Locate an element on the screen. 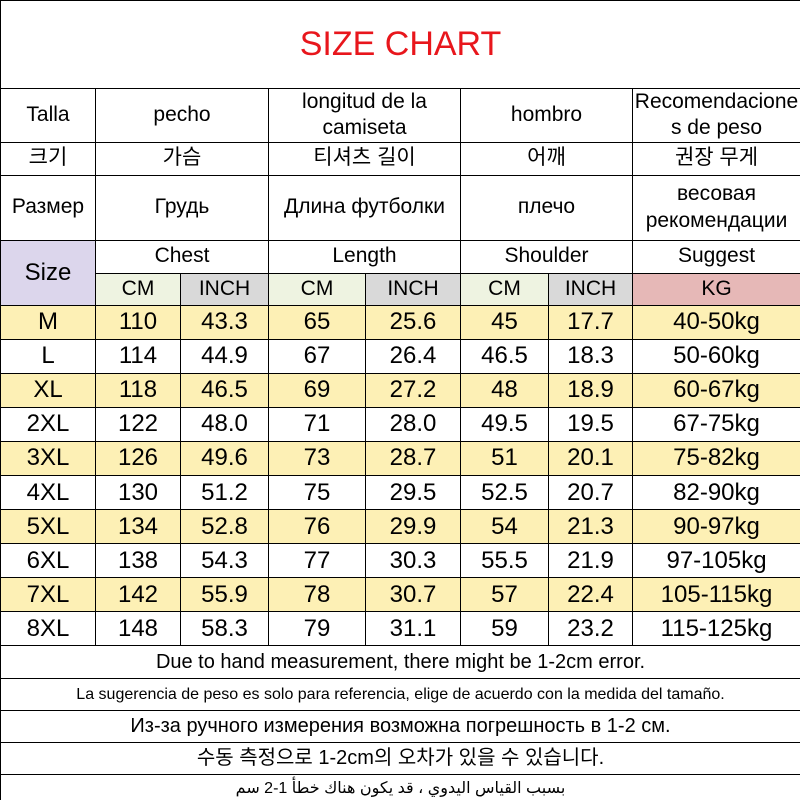  value-cell: 28.7 is located at coordinates (413, 458).